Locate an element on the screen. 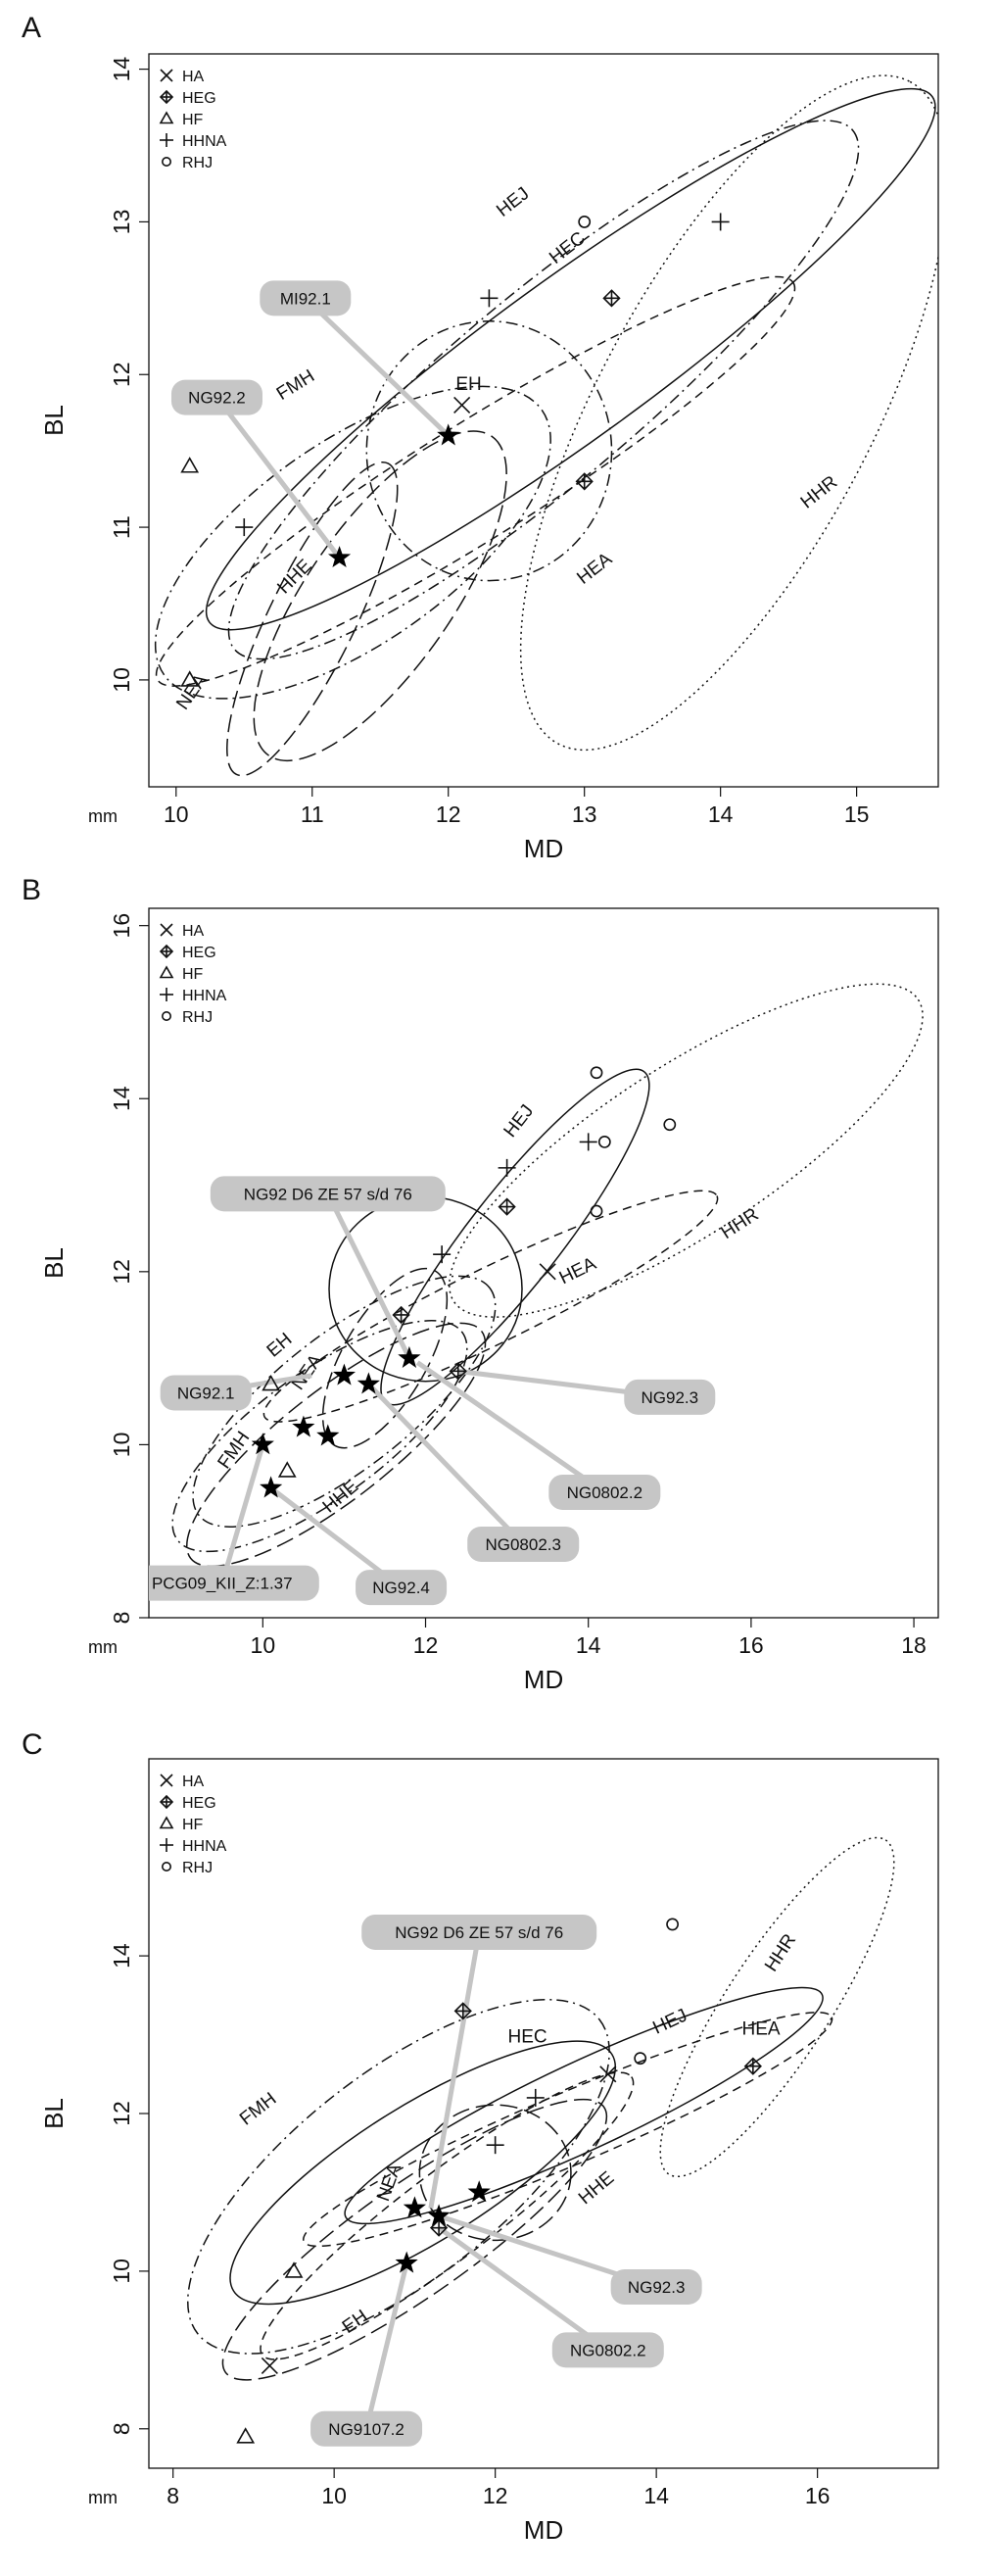 The height and width of the screenshot is (2576, 999). x-tick-label: 11 is located at coordinates (312, 814).